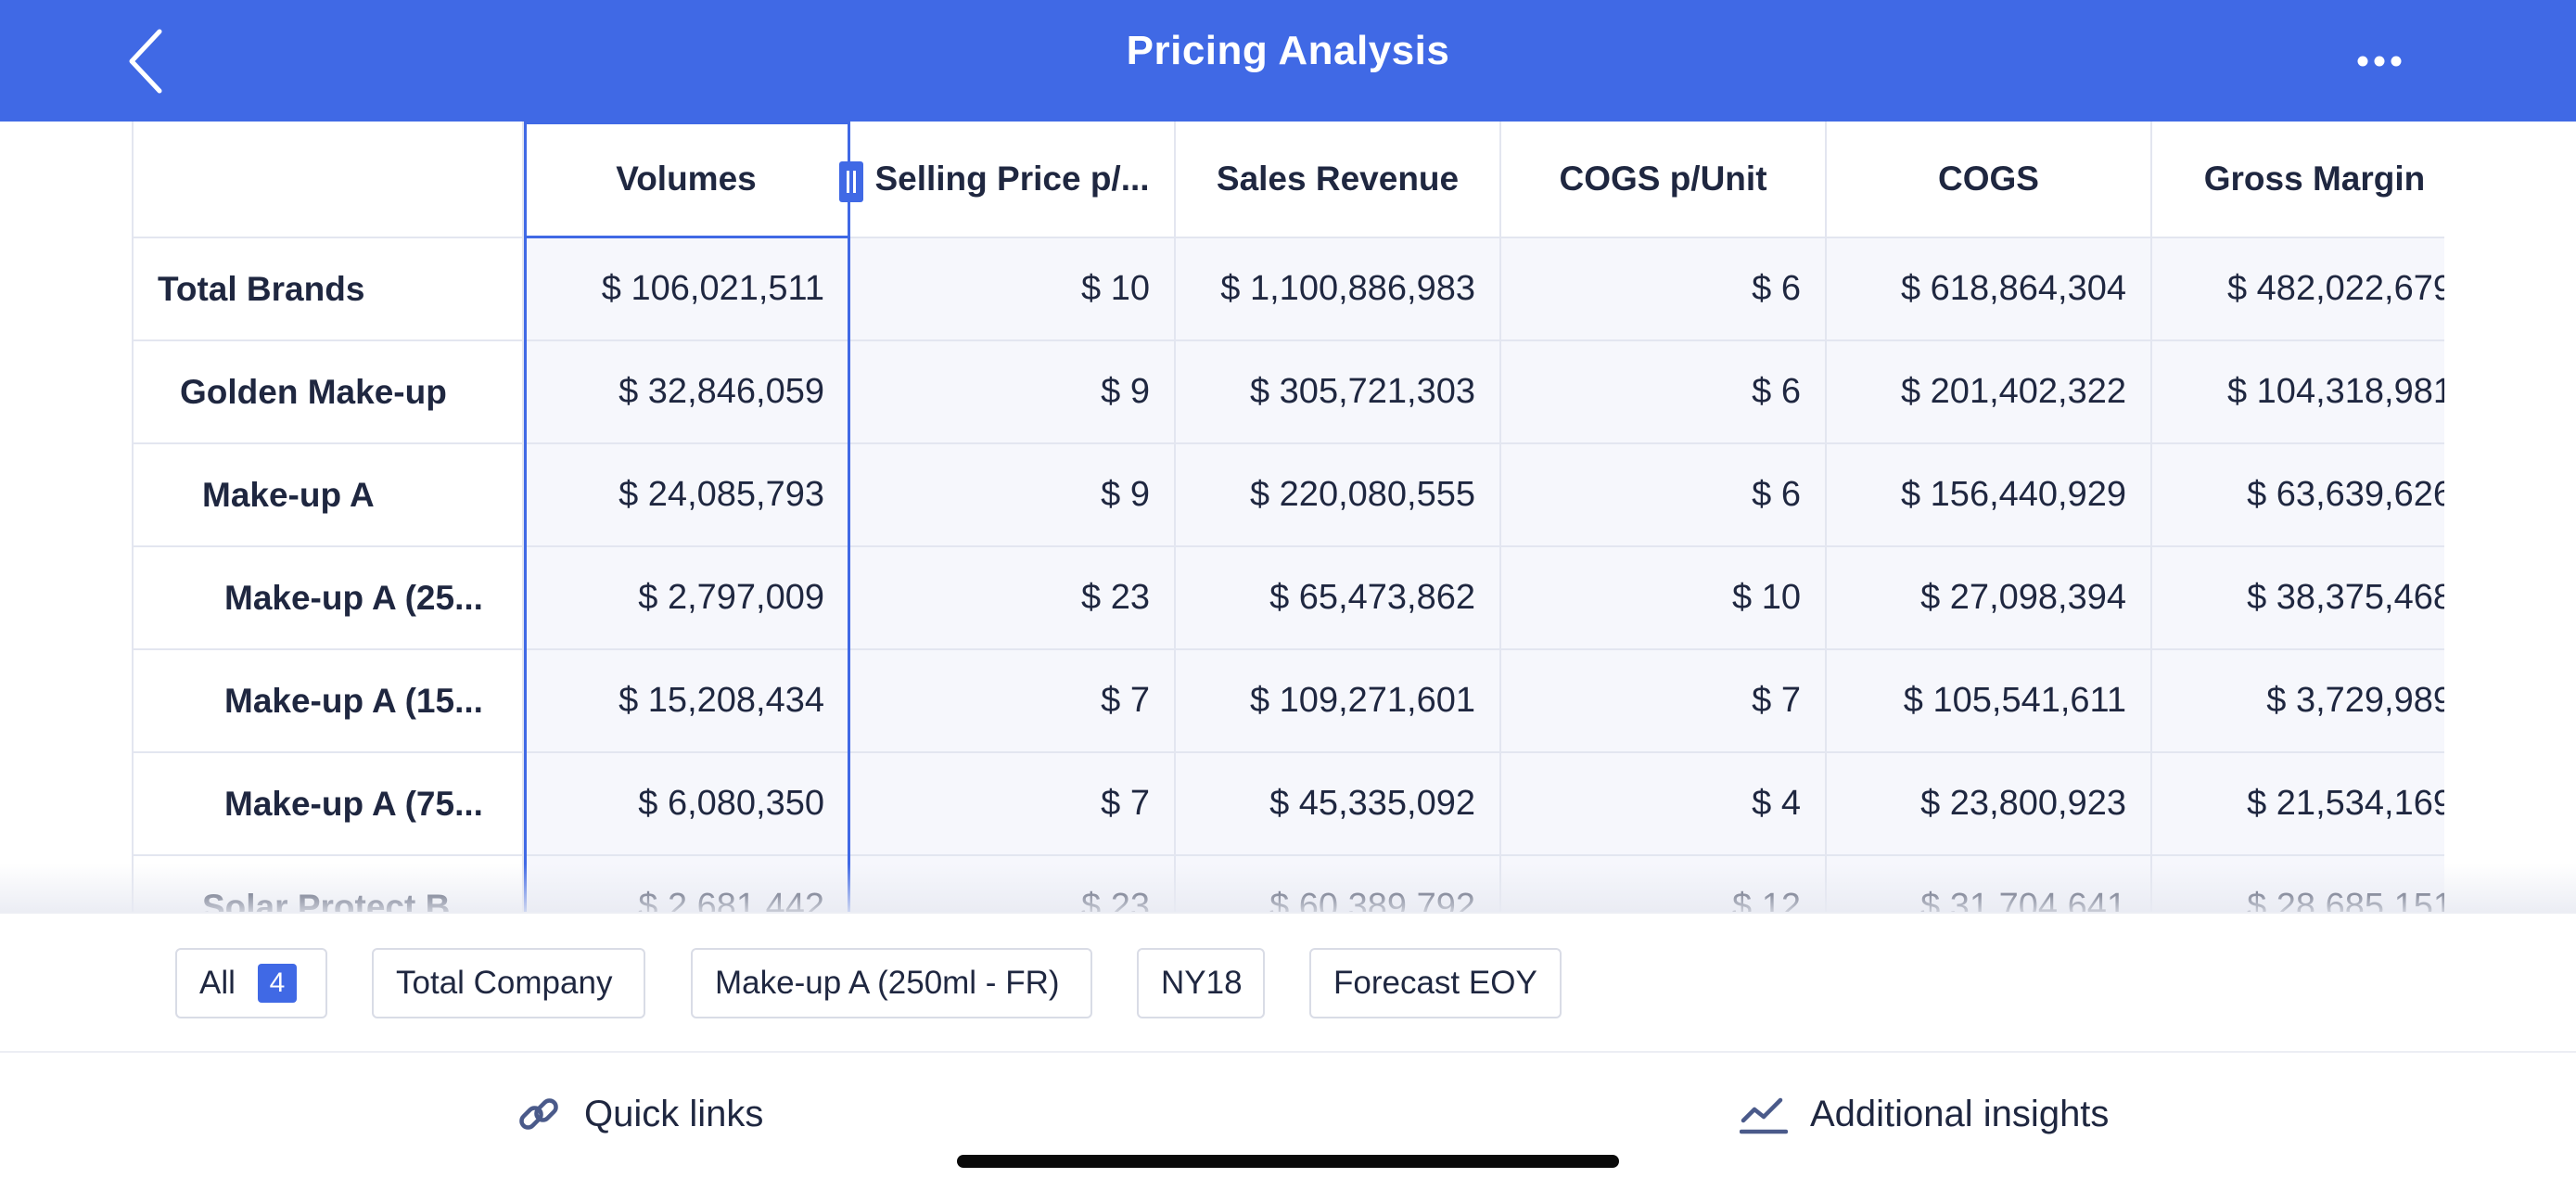 The image size is (2576, 1191). I want to click on link-icon, so click(538, 1114).